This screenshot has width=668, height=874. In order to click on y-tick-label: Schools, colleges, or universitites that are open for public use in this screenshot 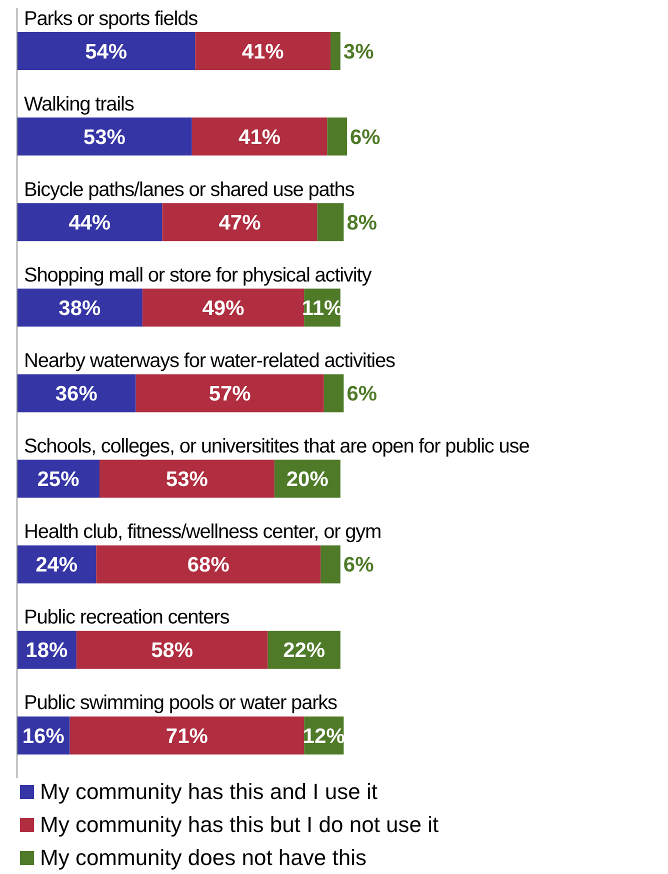, I will do `click(277, 447)`.